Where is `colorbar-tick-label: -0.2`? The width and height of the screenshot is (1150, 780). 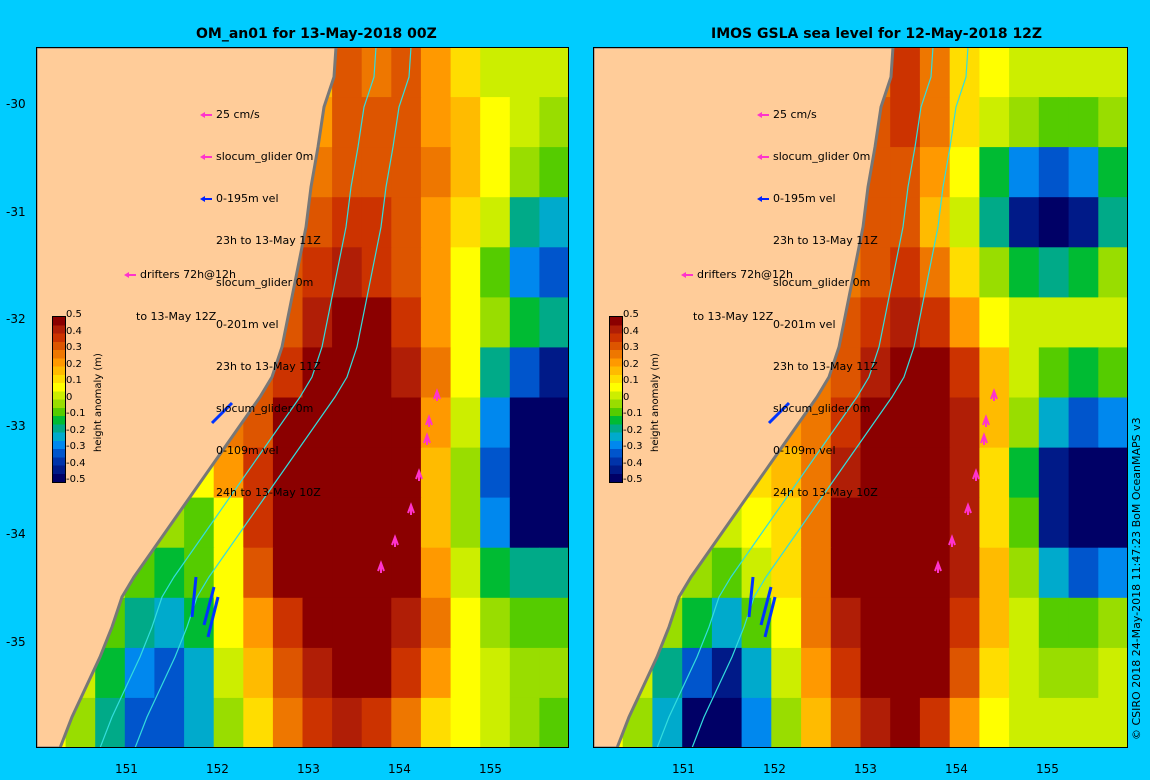
colorbar-tick-label: -0.2 is located at coordinates (633, 430).